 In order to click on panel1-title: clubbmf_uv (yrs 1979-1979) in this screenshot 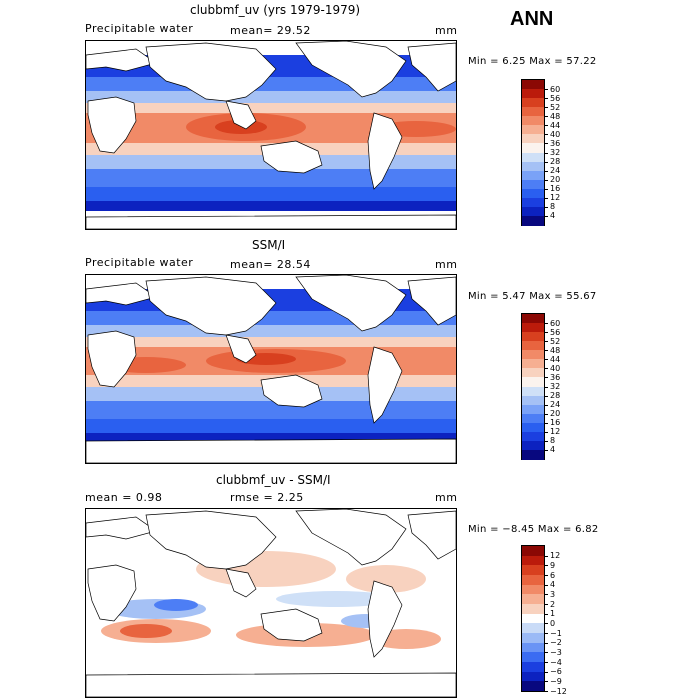, I will do `click(275, 10)`.